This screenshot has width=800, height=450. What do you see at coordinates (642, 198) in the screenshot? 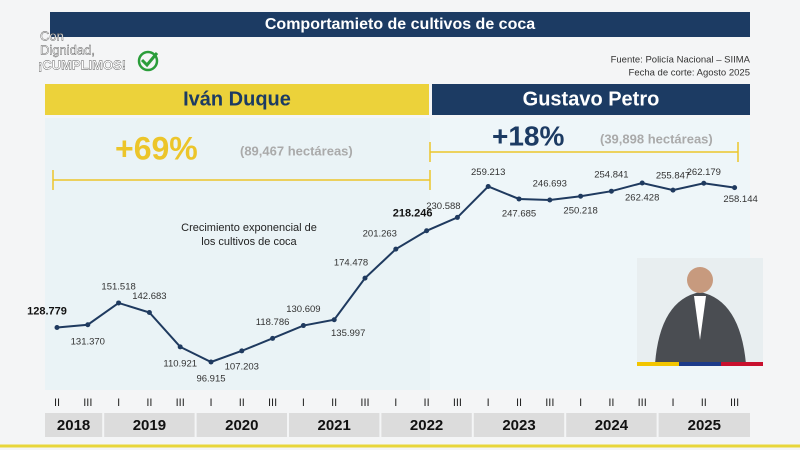
I see `data-label: 262.428` at bounding box center [642, 198].